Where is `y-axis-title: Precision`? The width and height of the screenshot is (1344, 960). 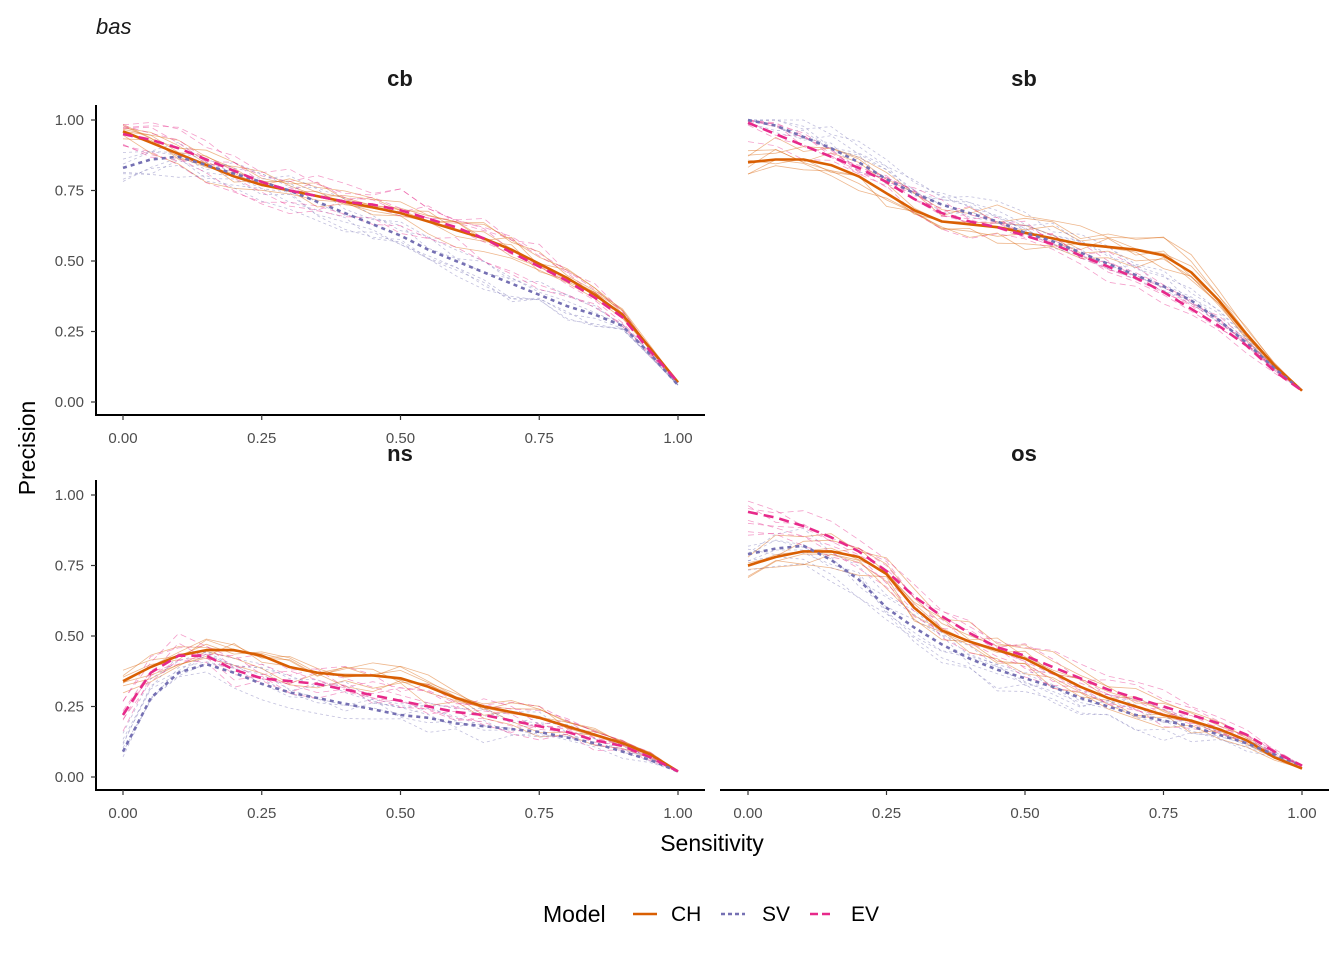 y-axis-title: Precision is located at coordinates (27, 448).